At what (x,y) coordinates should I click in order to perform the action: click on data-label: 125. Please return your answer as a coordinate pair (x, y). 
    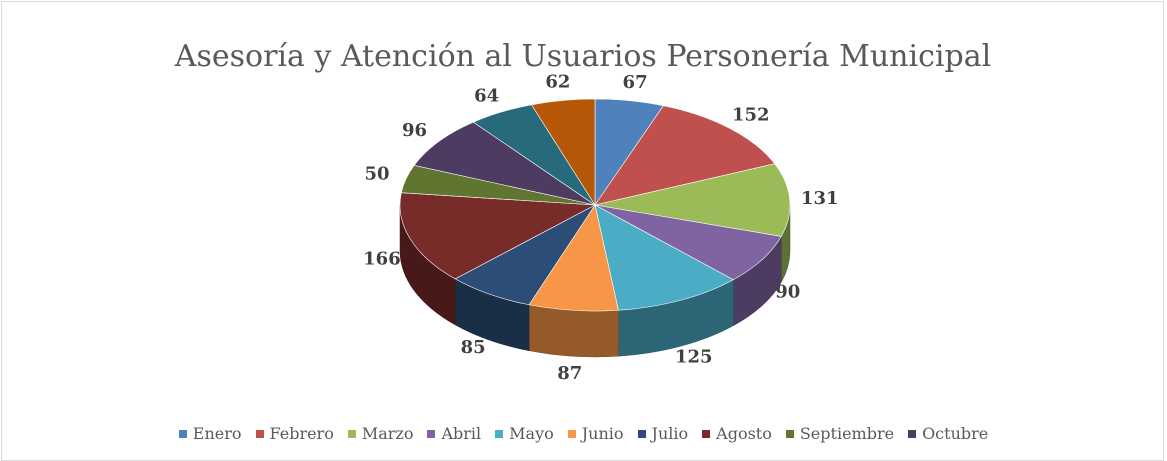
    Looking at the image, I should click on (694, 357).